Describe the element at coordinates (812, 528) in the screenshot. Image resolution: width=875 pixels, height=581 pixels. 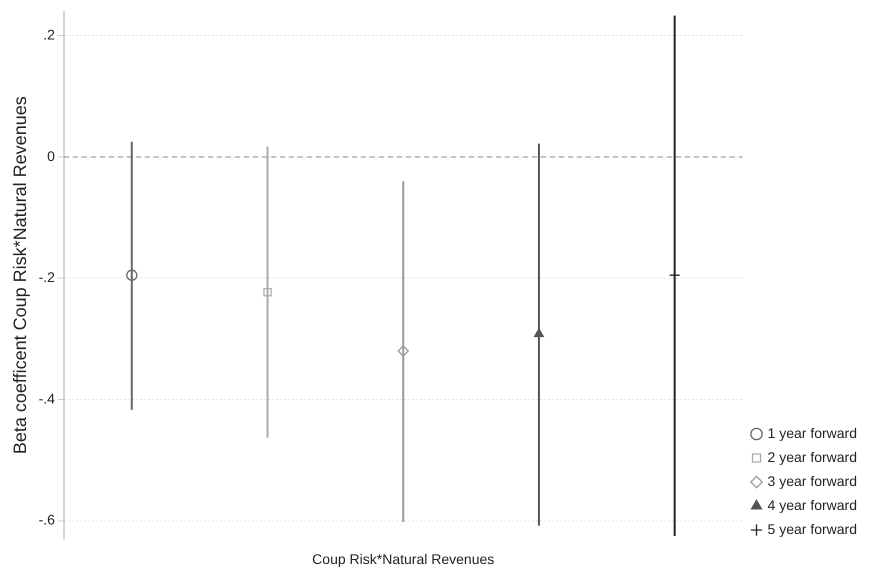
I see `legend-label: 5 year forward` at that location.